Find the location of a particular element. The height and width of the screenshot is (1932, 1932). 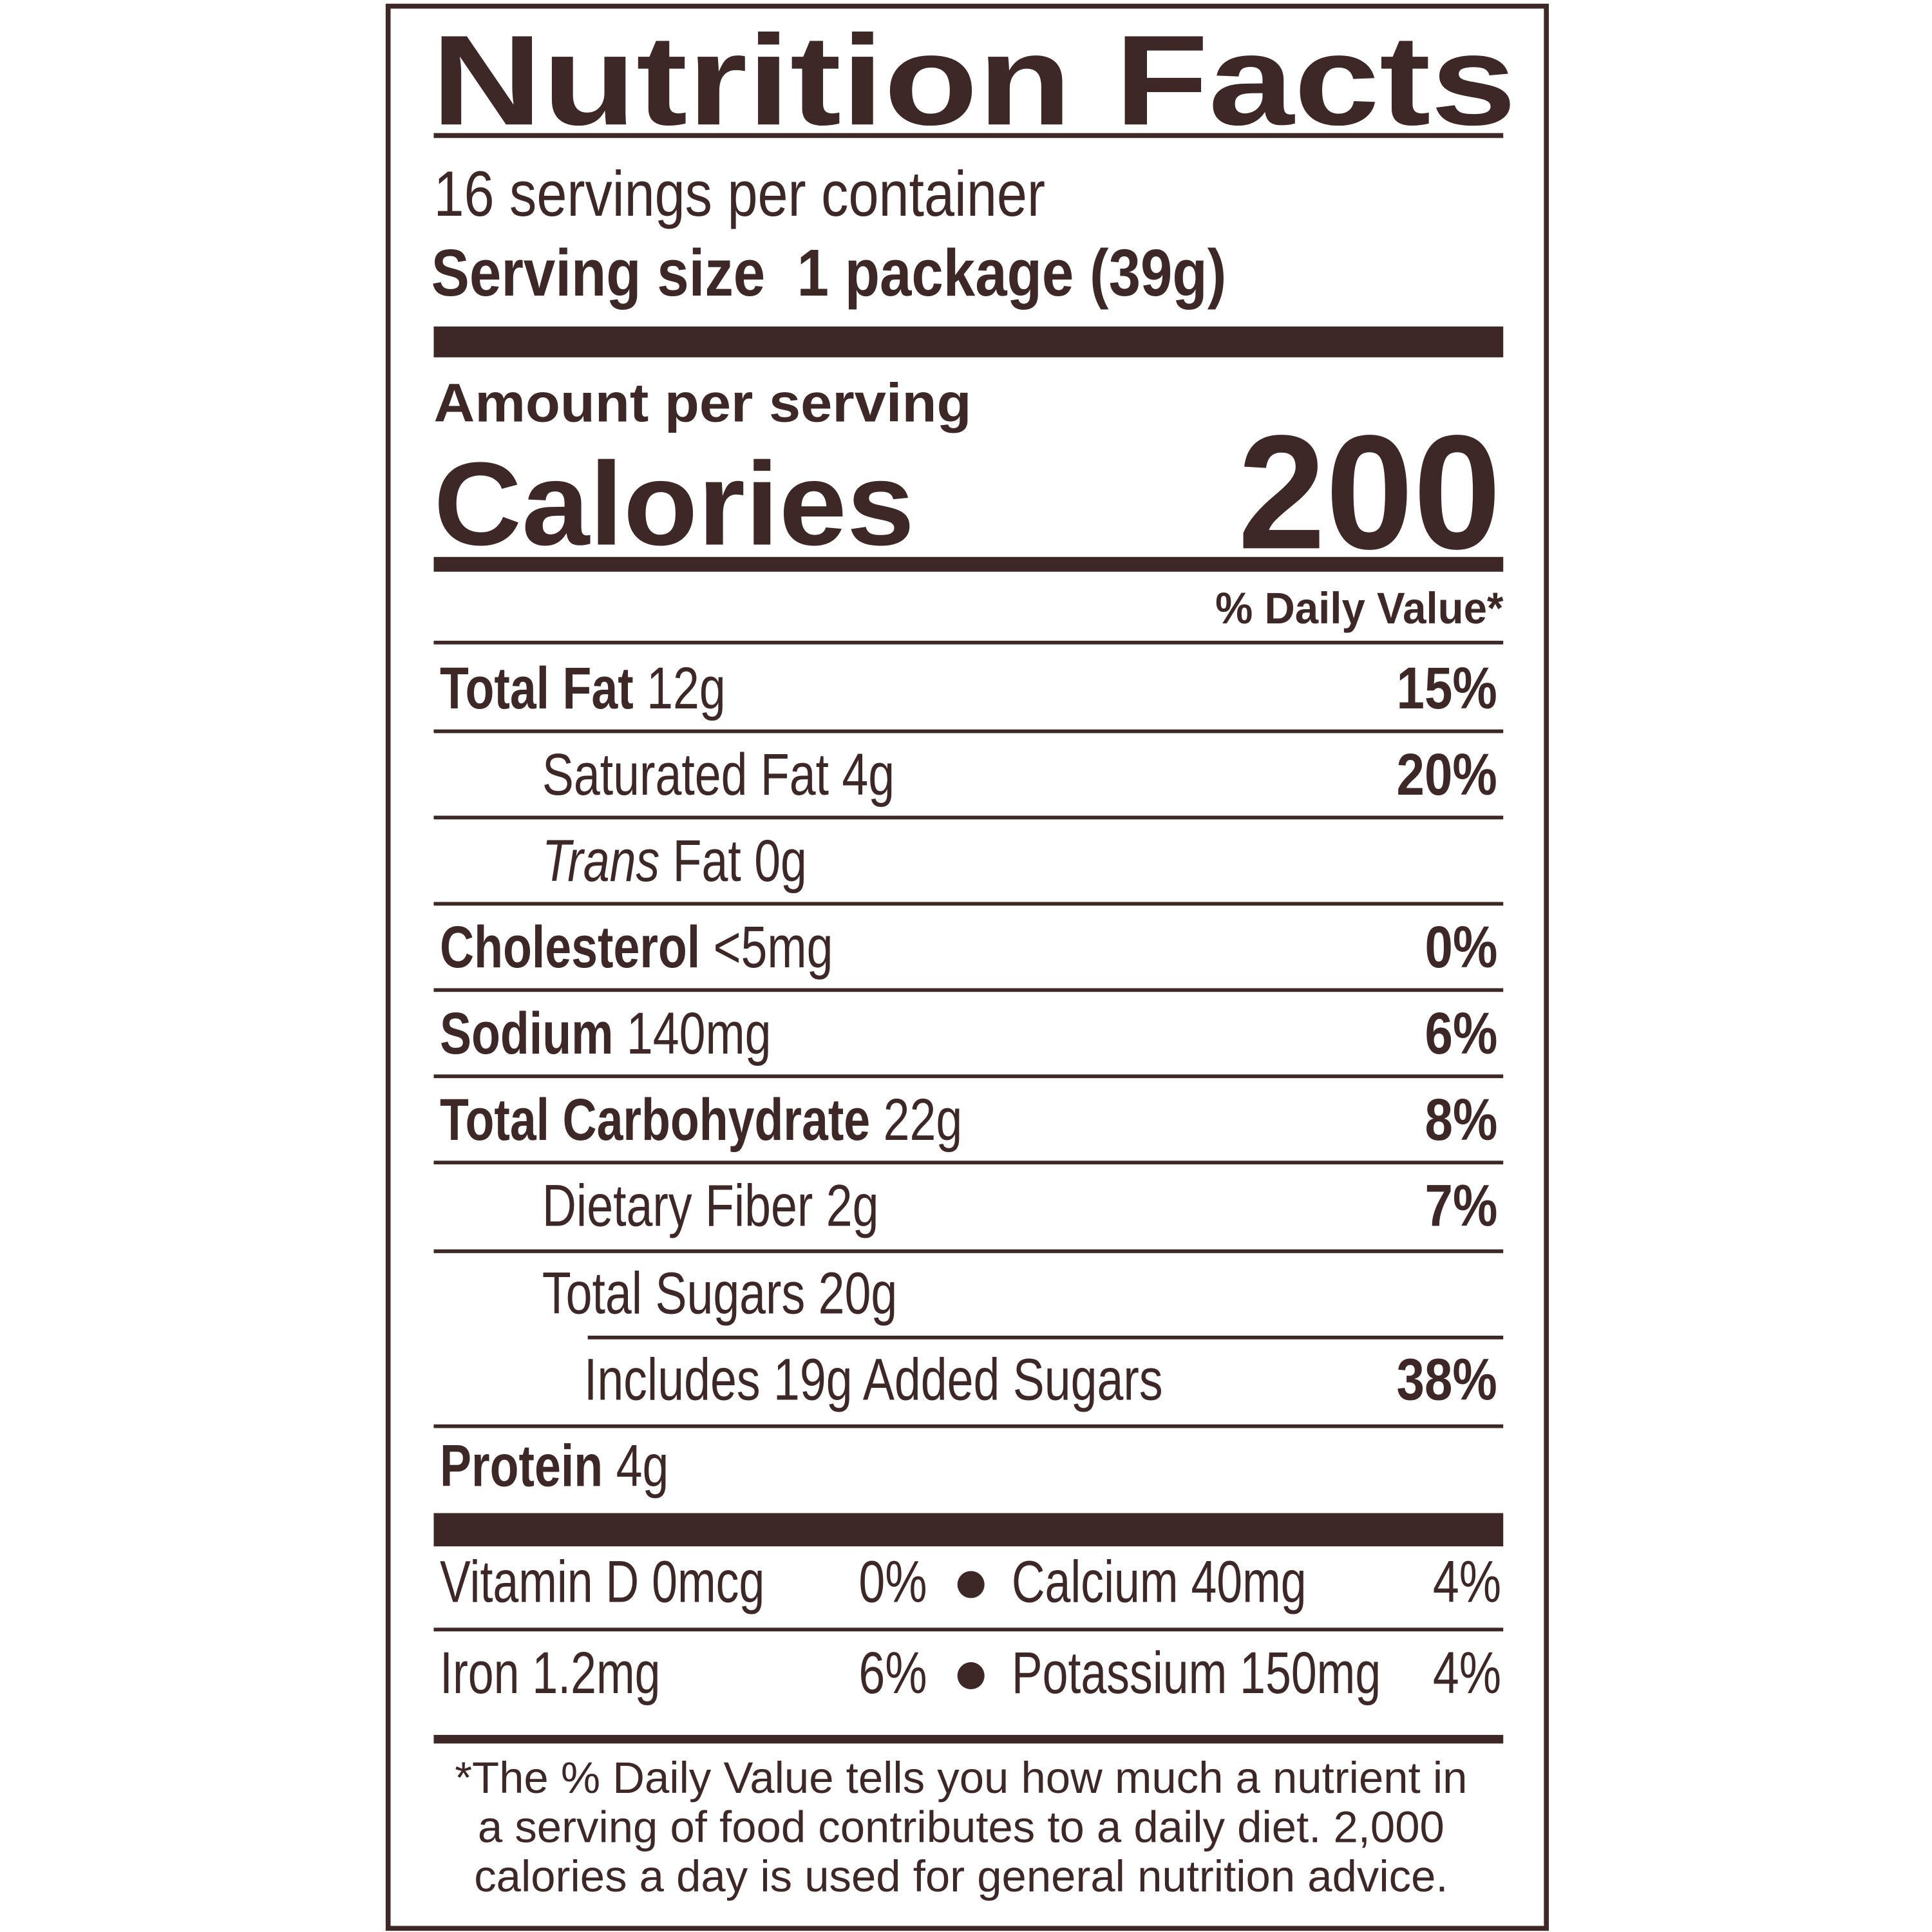

nutrient-added-sugars: Includes 19g Added Sugars is located at coordinates (873, 1381).